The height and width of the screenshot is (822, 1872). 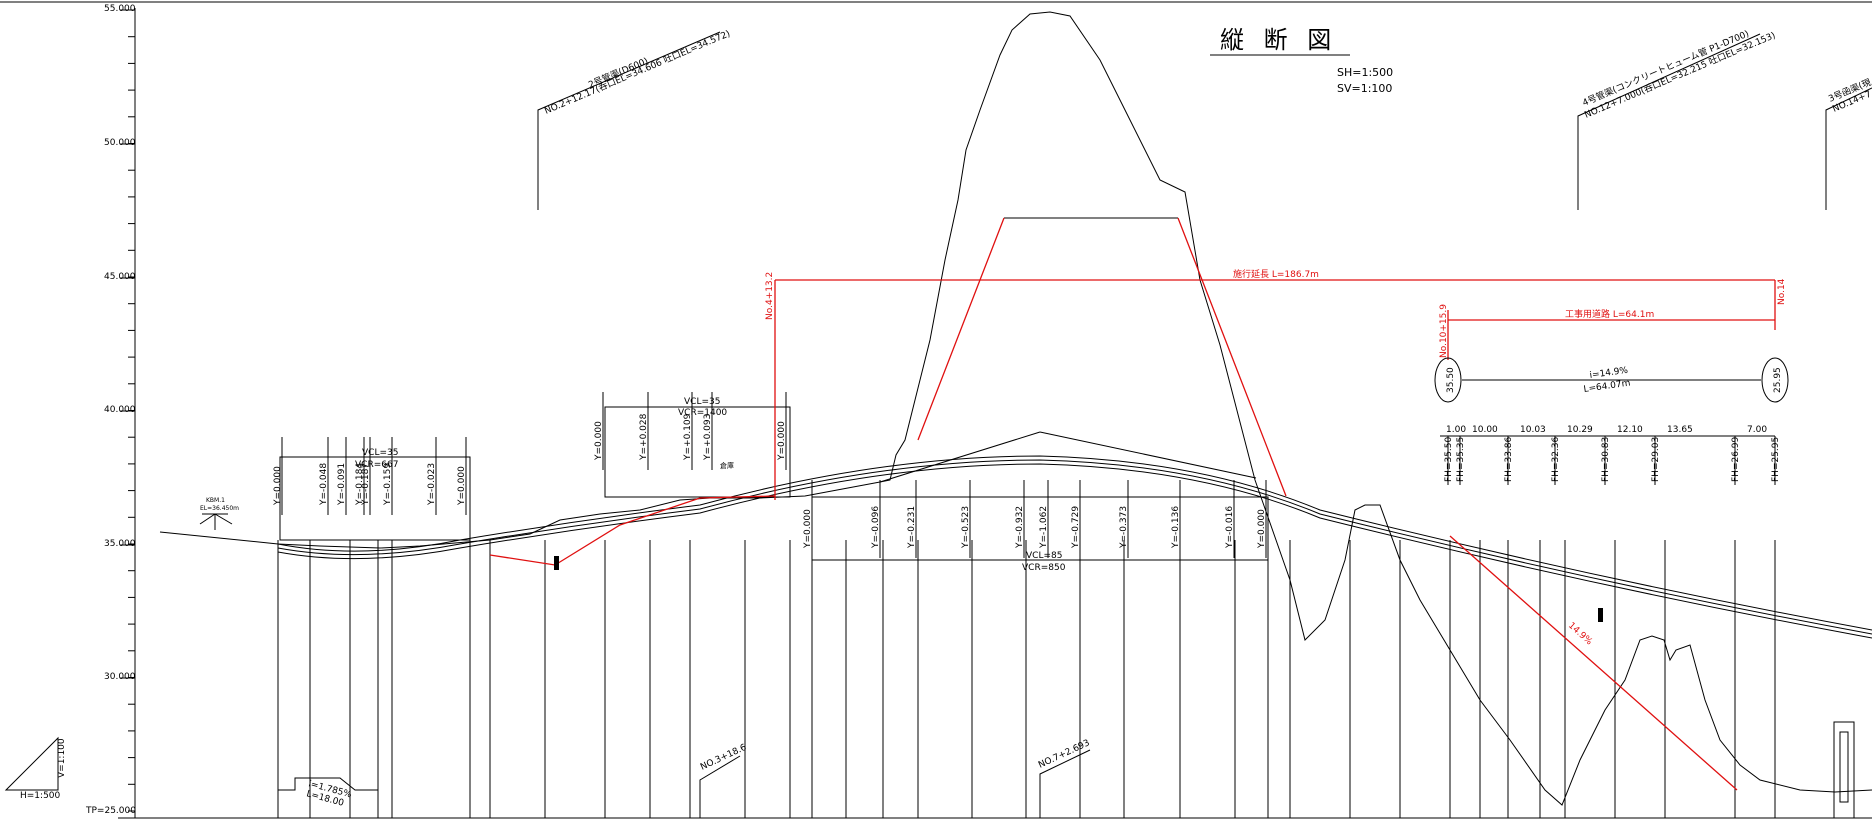 What do you see at coordinates (1485, 430) in the screenshot?
I see `interval-label: 10.00` at bounding box center [1485, 430].